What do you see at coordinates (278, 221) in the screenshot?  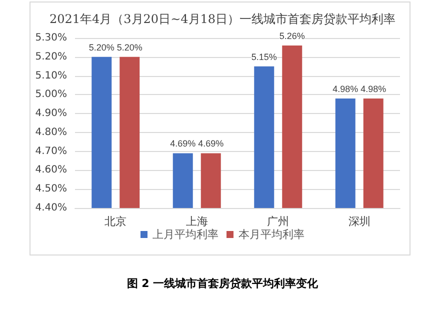 I see `x-tick-label: 广州` at bounding box center [278, 221].